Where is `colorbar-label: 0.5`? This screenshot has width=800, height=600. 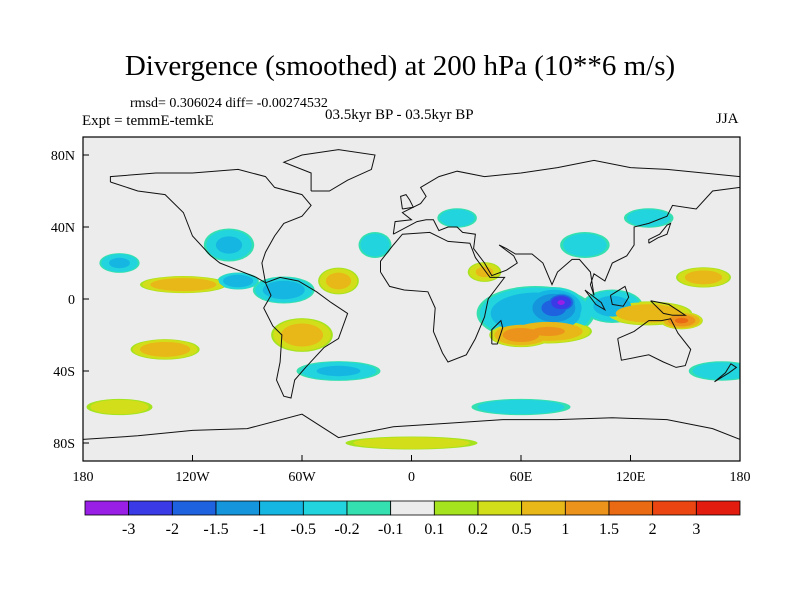
colorbar-label: 0.5 is located at coordinates (522, 529).